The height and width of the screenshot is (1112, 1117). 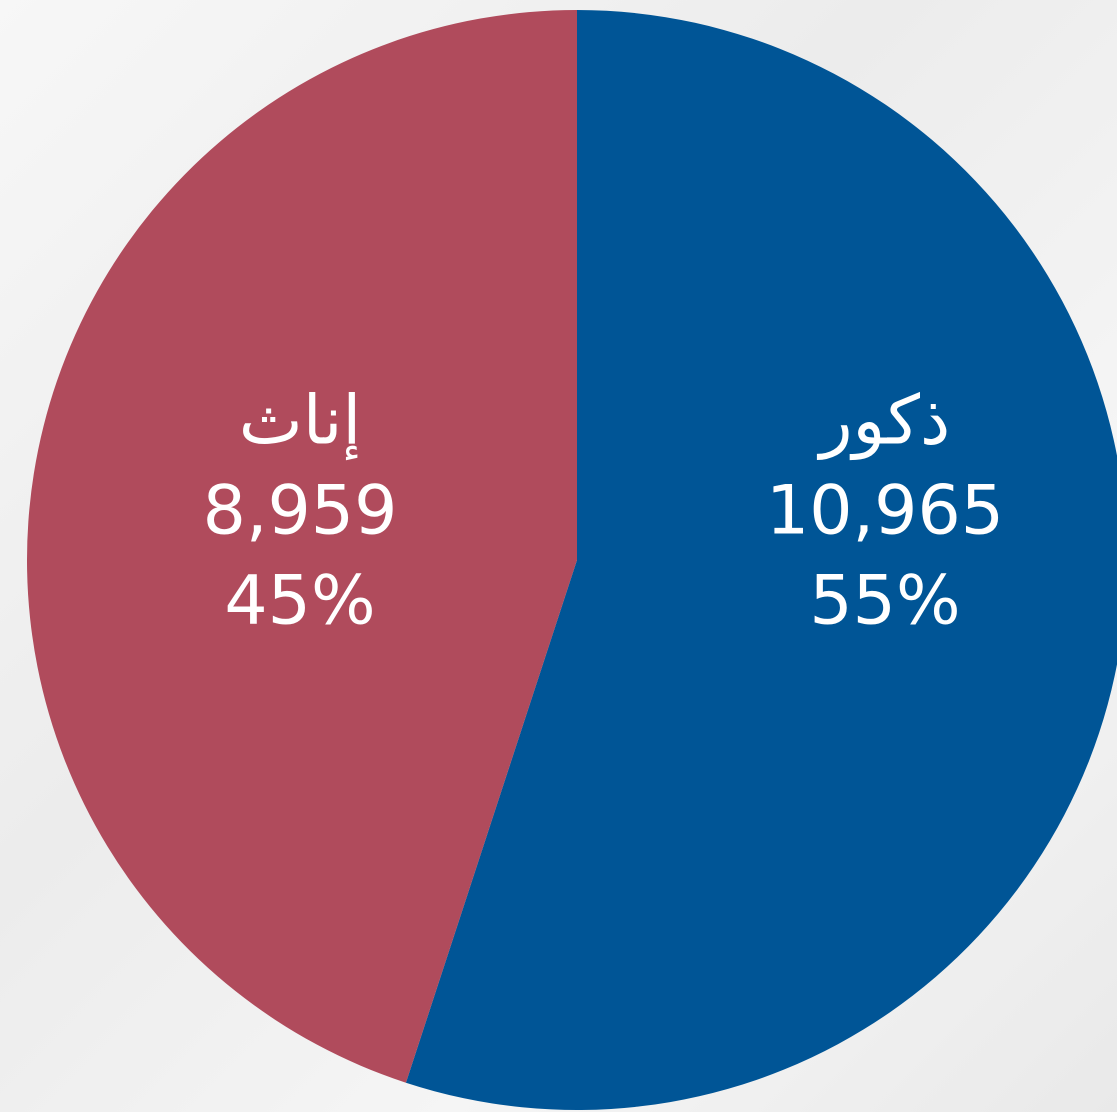 What do you see at coordinates (300, 421) in the screenshot?
I see `slice-category-label: إناث` at bounding box center [300, 421].